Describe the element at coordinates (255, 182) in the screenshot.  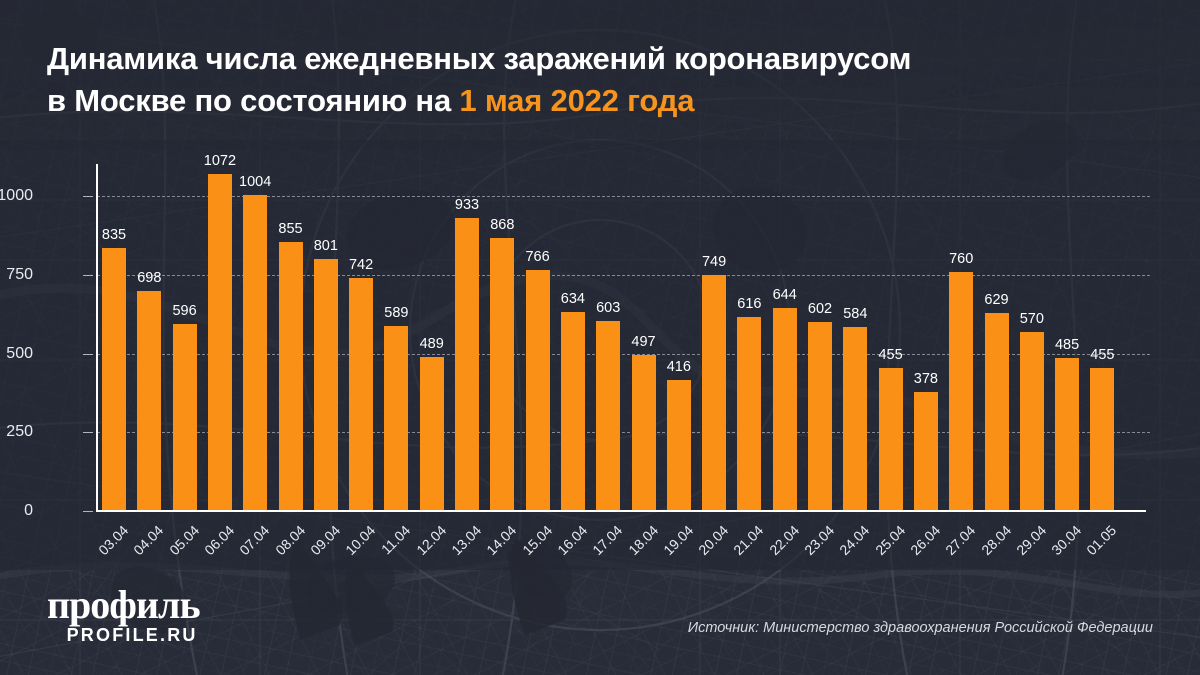
I see `bar-value-label: 1004` at that location.